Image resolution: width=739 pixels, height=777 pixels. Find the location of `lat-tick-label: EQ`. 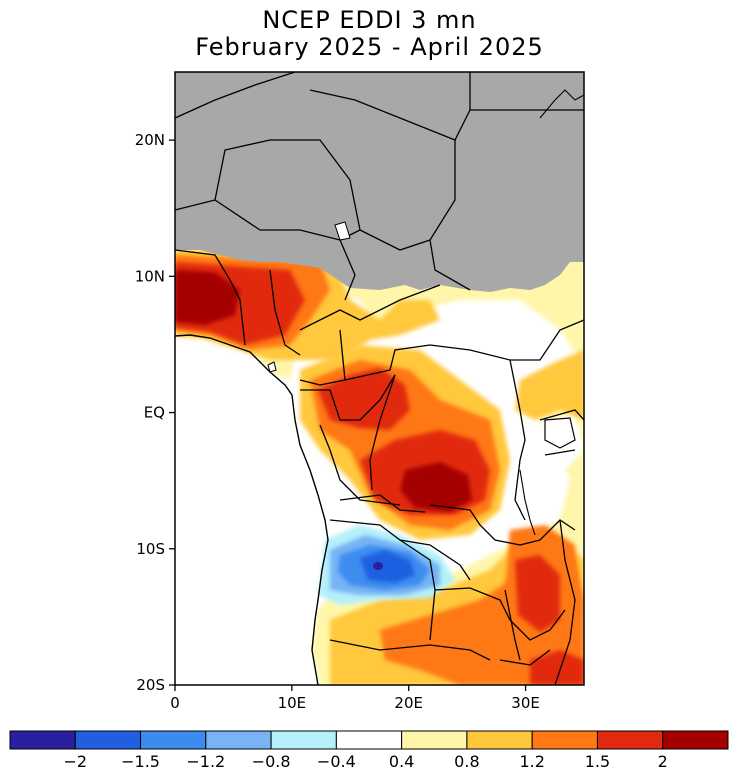

lat-tick-label: EQ is located at coordinates (154, 413).